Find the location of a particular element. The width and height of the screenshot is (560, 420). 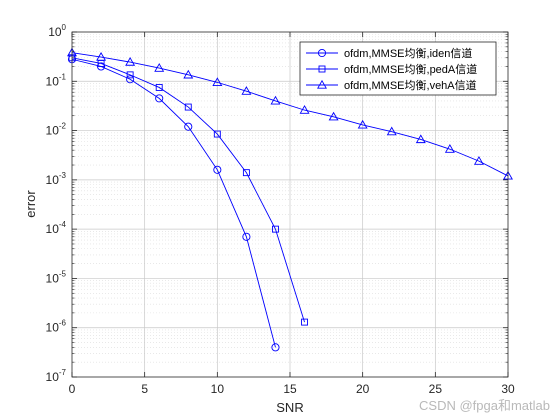

legend-entry: ofdm,MMSE均衡,pedA信道 is located at coordinates (391, 69).